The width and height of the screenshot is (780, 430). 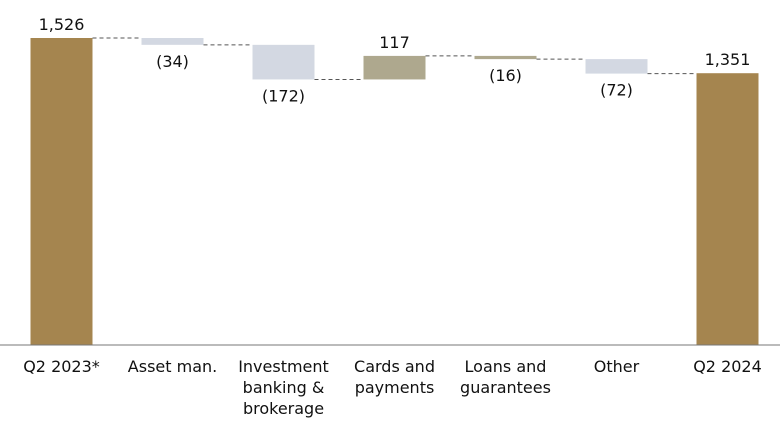 What do you see at coordinates (394, 42) in the screenshot?
I see `value-label: 117` at bounding box center [394, 42].